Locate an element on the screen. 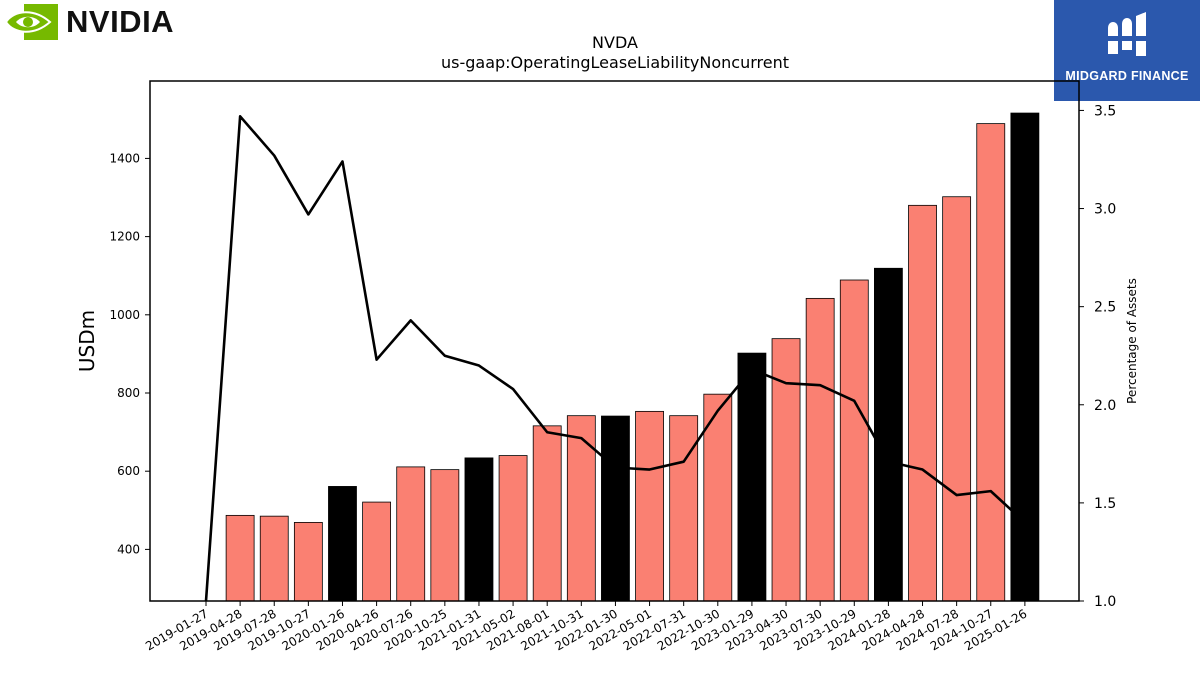  nvidia-wordmark: NVIDIA is located at coordinates (120, 21).